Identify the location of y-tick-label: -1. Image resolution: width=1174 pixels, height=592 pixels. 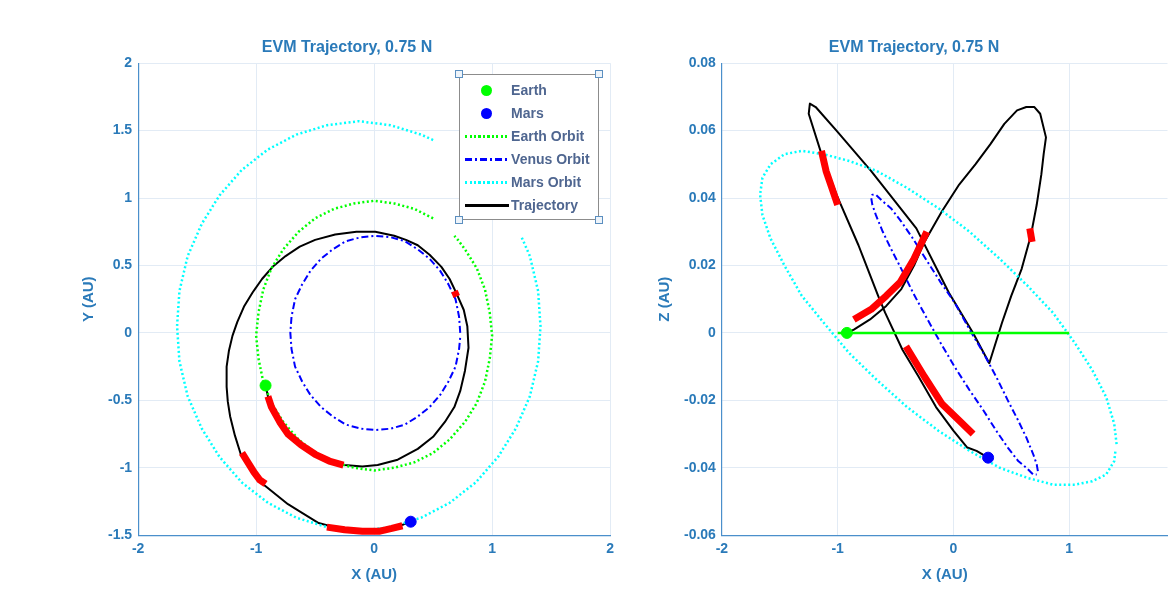
(126, 466).